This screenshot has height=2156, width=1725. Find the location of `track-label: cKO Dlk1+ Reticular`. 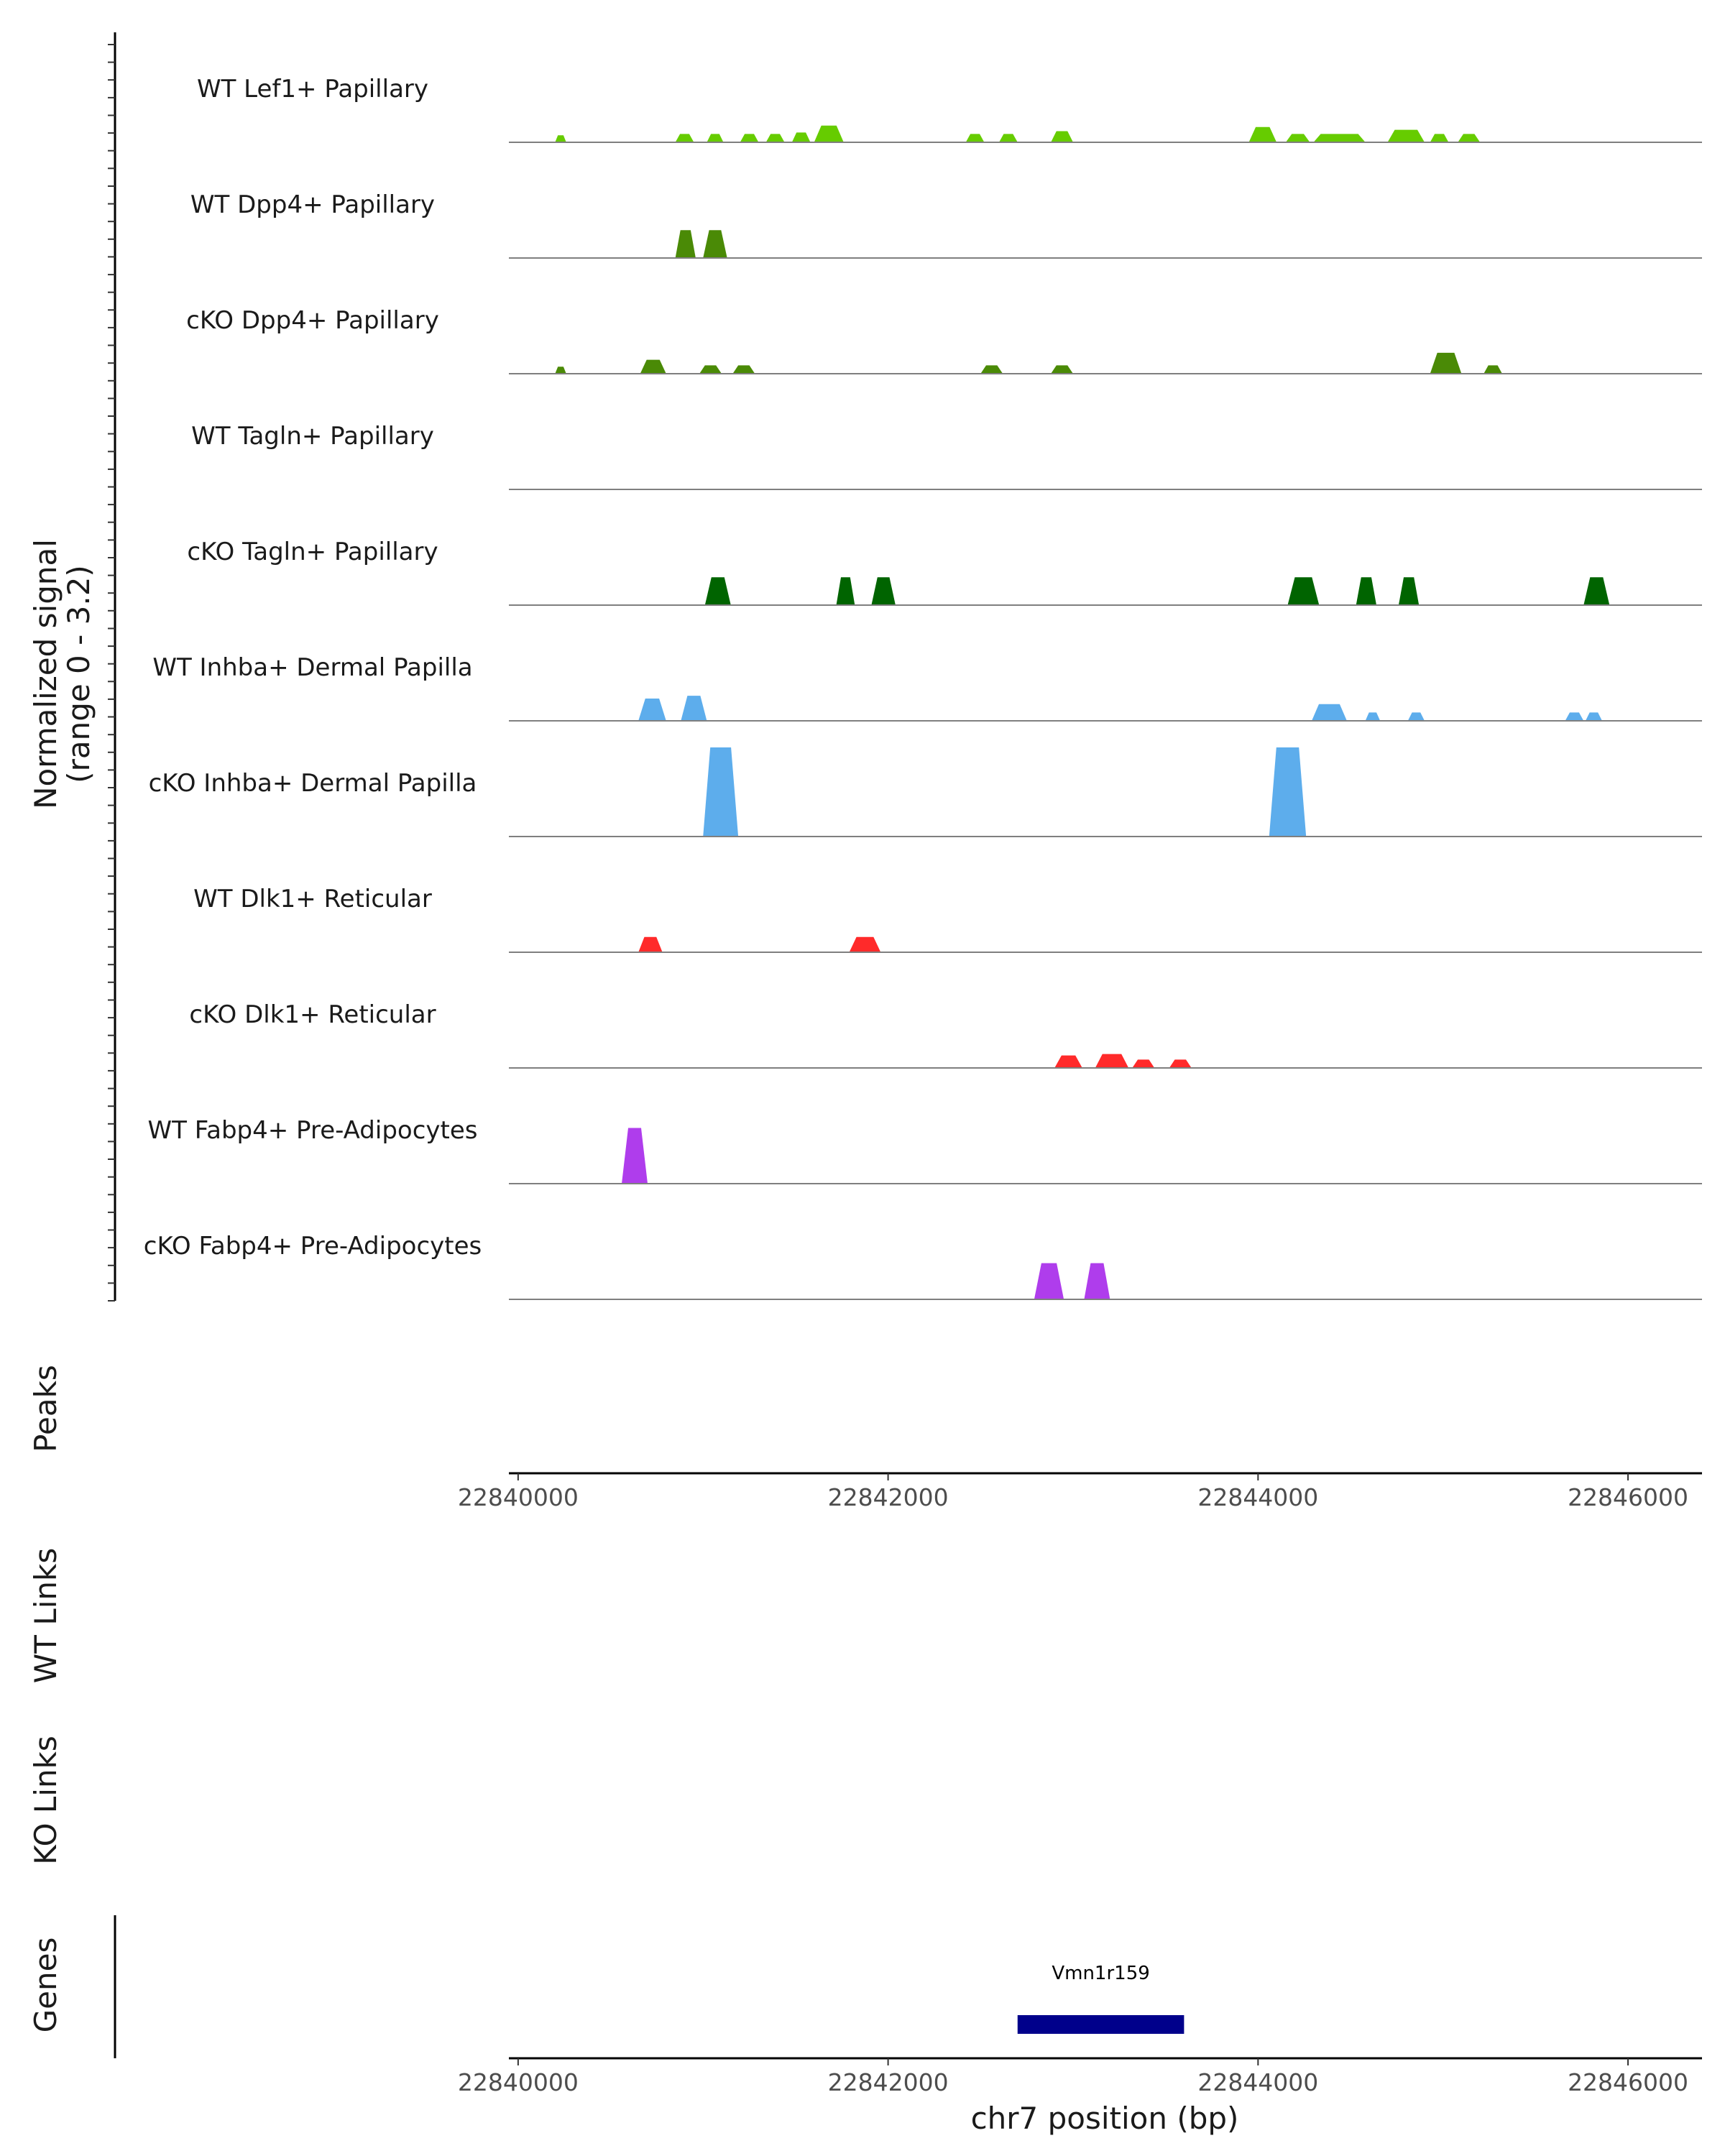

track-label: cKO Dlk1+ Reticular is located at coordinates (312, 1014).